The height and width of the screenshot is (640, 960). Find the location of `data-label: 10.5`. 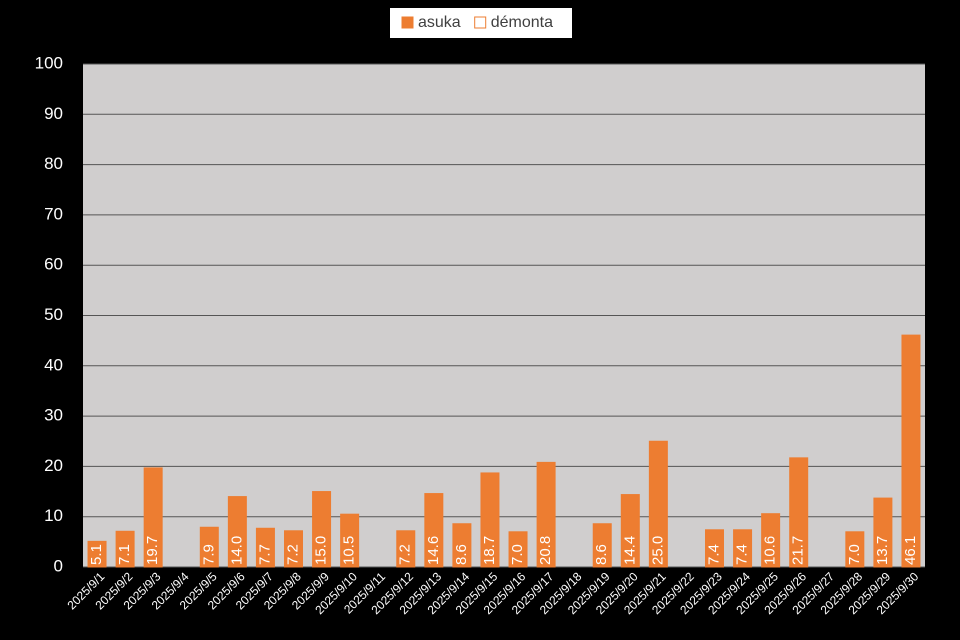

data-label: 10.5 is located at coordinates (349, 550).